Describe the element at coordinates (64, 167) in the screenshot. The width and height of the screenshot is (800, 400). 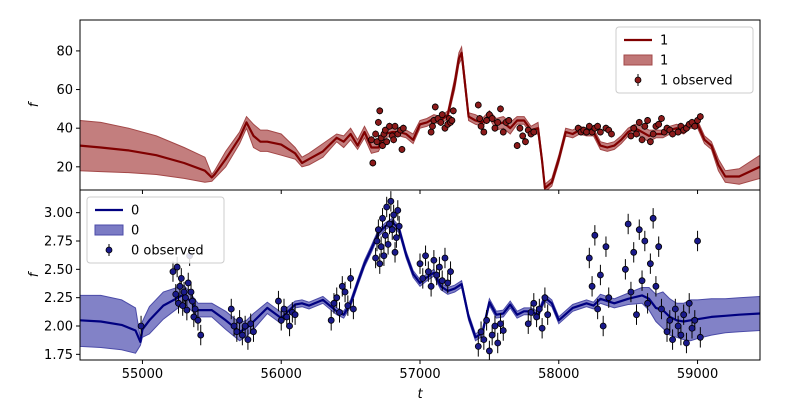
I see `y-tick-label: 20` at that location.